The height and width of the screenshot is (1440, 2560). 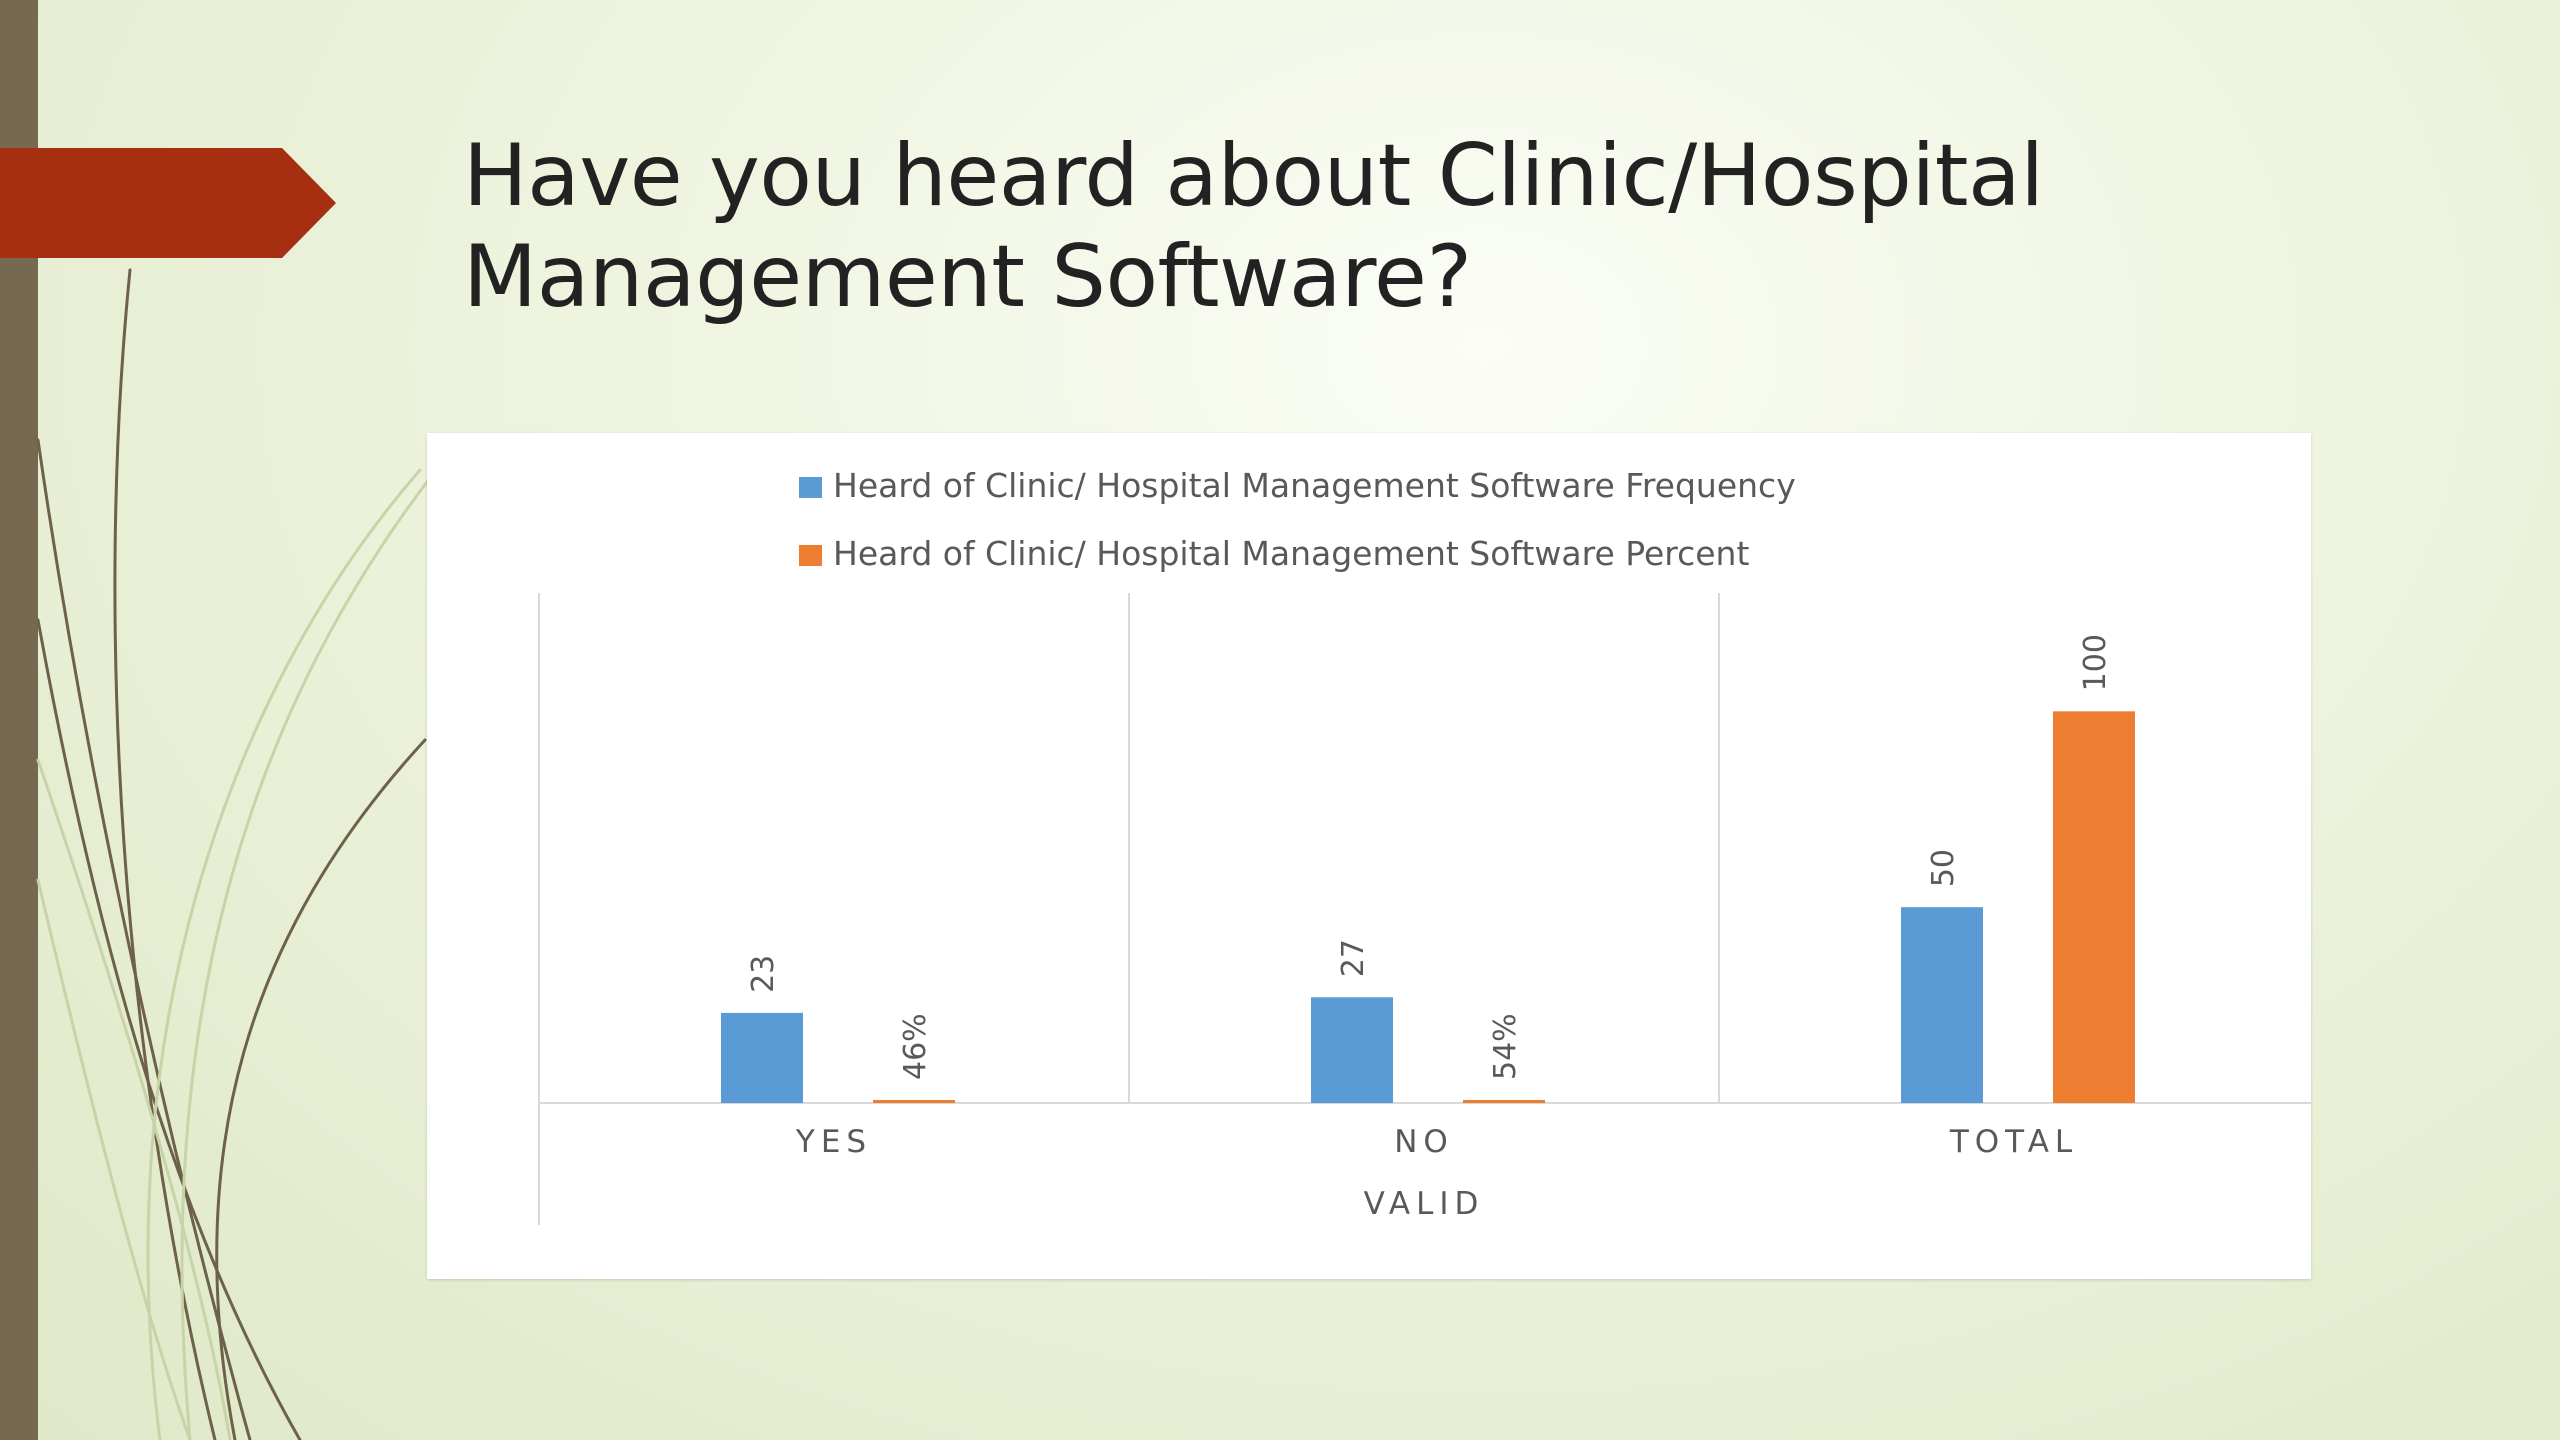 I want to click on category-label-no: NO, so click(x=1424, y=1142).